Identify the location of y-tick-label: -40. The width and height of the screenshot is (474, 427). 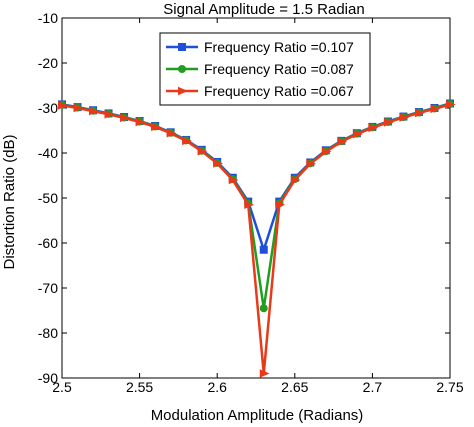
(48, 153).